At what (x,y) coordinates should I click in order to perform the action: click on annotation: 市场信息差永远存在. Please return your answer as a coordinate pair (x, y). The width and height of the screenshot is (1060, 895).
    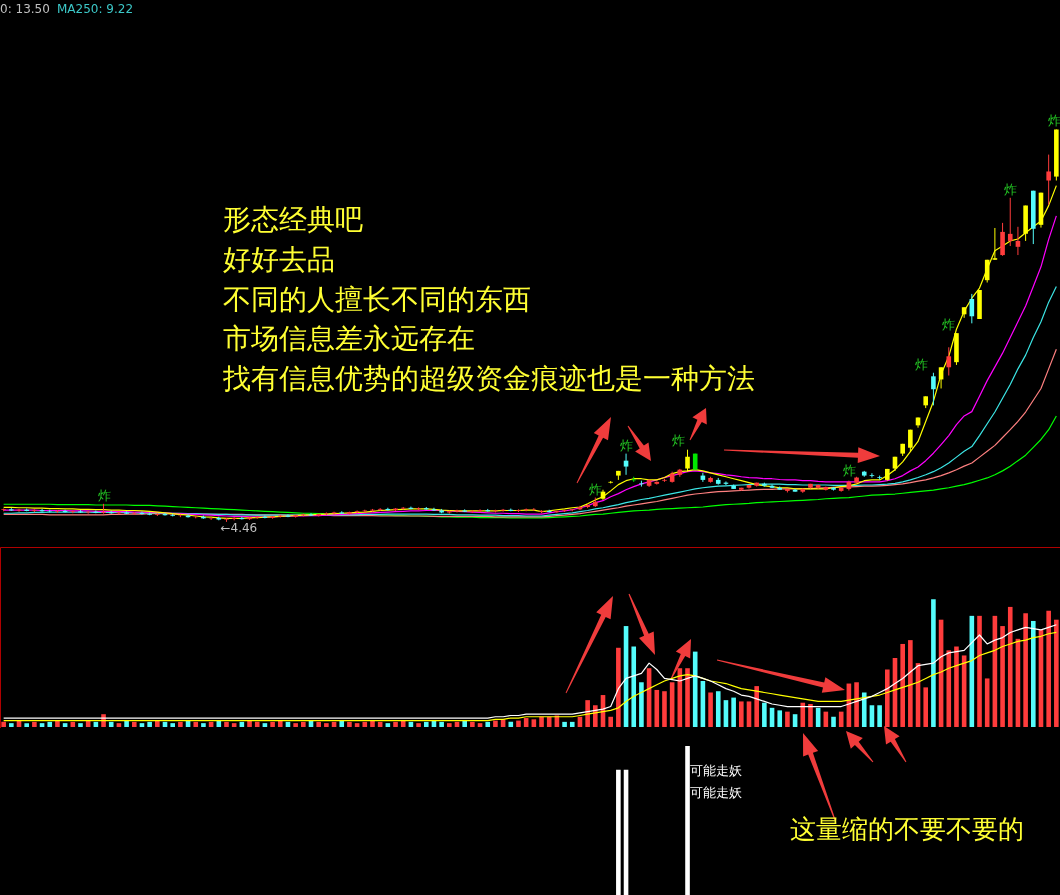
    Looking at the image, I should click on (349, 338).